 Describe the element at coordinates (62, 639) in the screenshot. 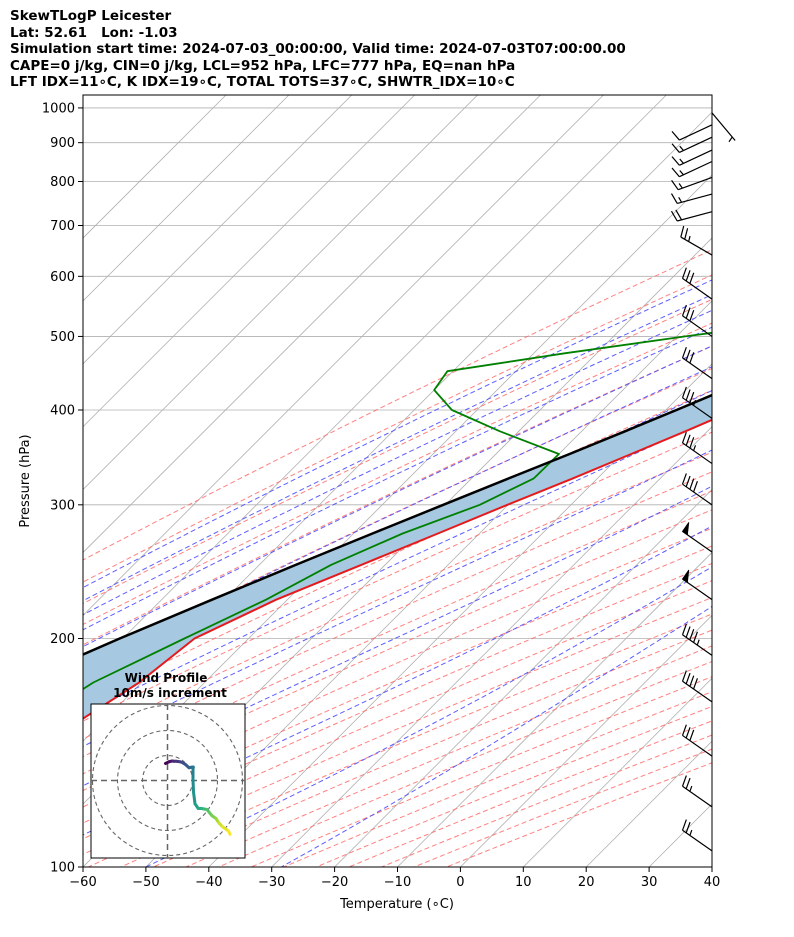

I see `y-tick-label: 200` at that location.